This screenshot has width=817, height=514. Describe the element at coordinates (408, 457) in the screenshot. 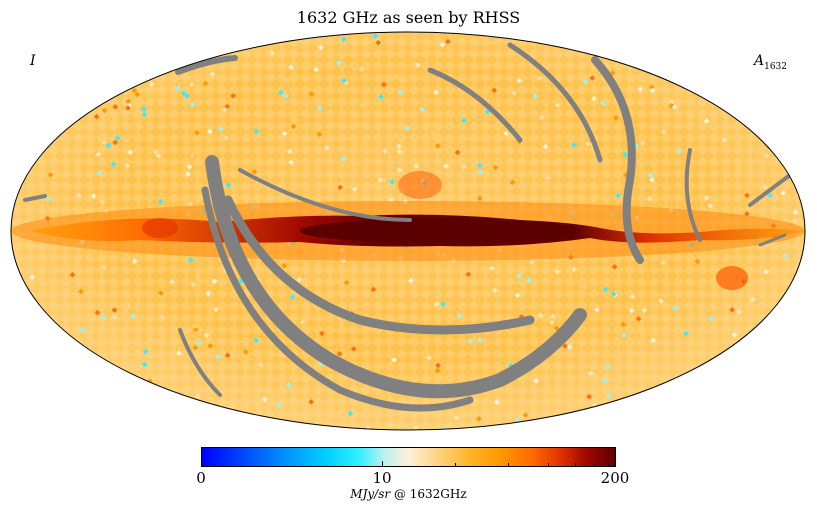

I see `colorbar` at that location.